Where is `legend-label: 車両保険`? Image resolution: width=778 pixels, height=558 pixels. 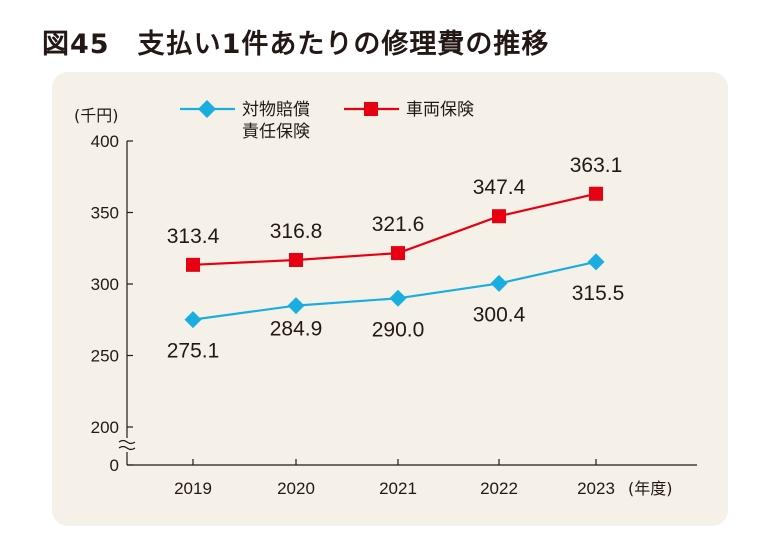
legend-label: 車両保険 is located at coordinates (440, 110).